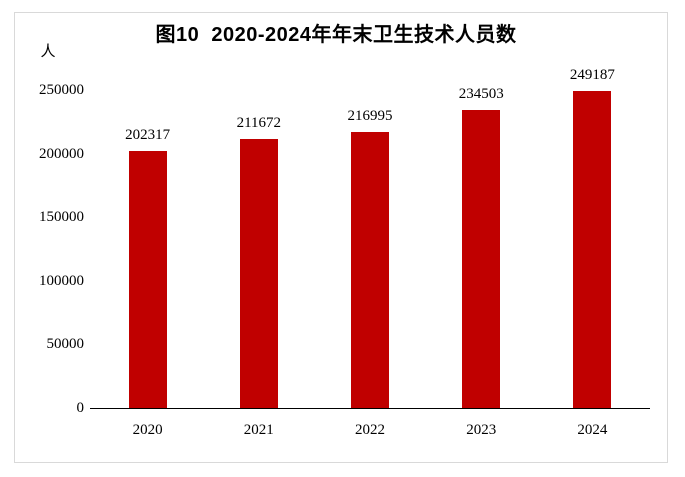 The image size is (685, 477). What do you see at coordinates (481, 430) in the screenshot?
I see `x-tick-label: 2023` at bounding box center [481, 430].